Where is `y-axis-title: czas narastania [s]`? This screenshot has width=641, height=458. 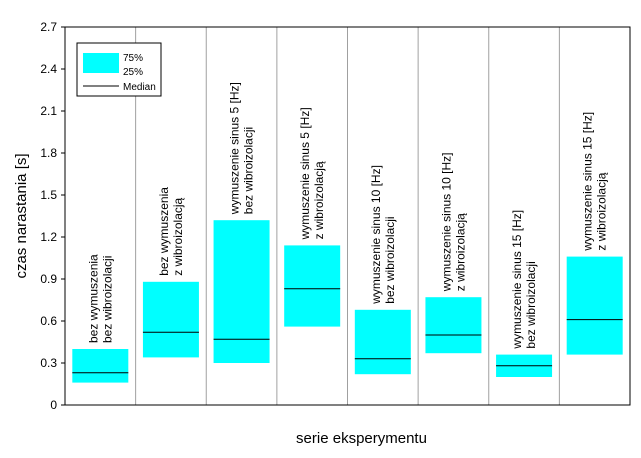
y-axis-title: czas narastania [s] is located at coordinates (21, 215).